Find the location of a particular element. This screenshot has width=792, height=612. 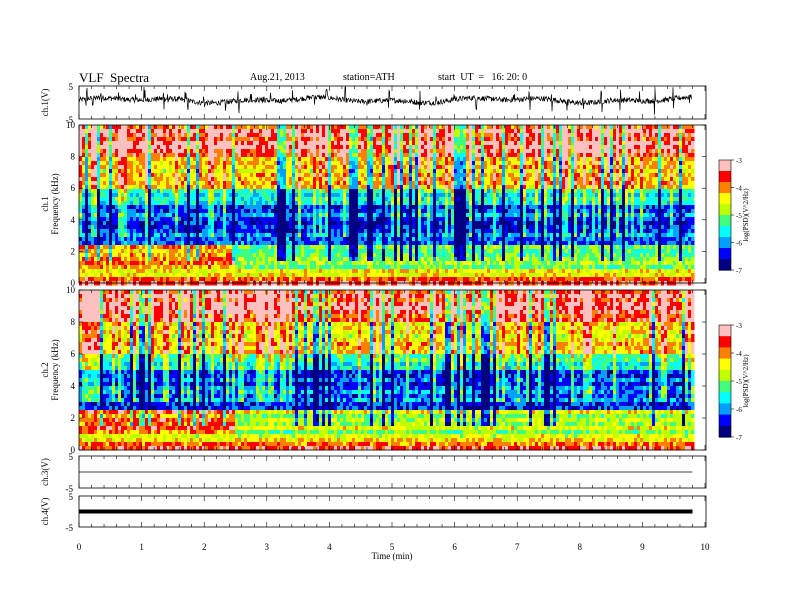

ch1-spectrogram-colorbar-ticklabel: -6 is located at coordinates (739, 244).